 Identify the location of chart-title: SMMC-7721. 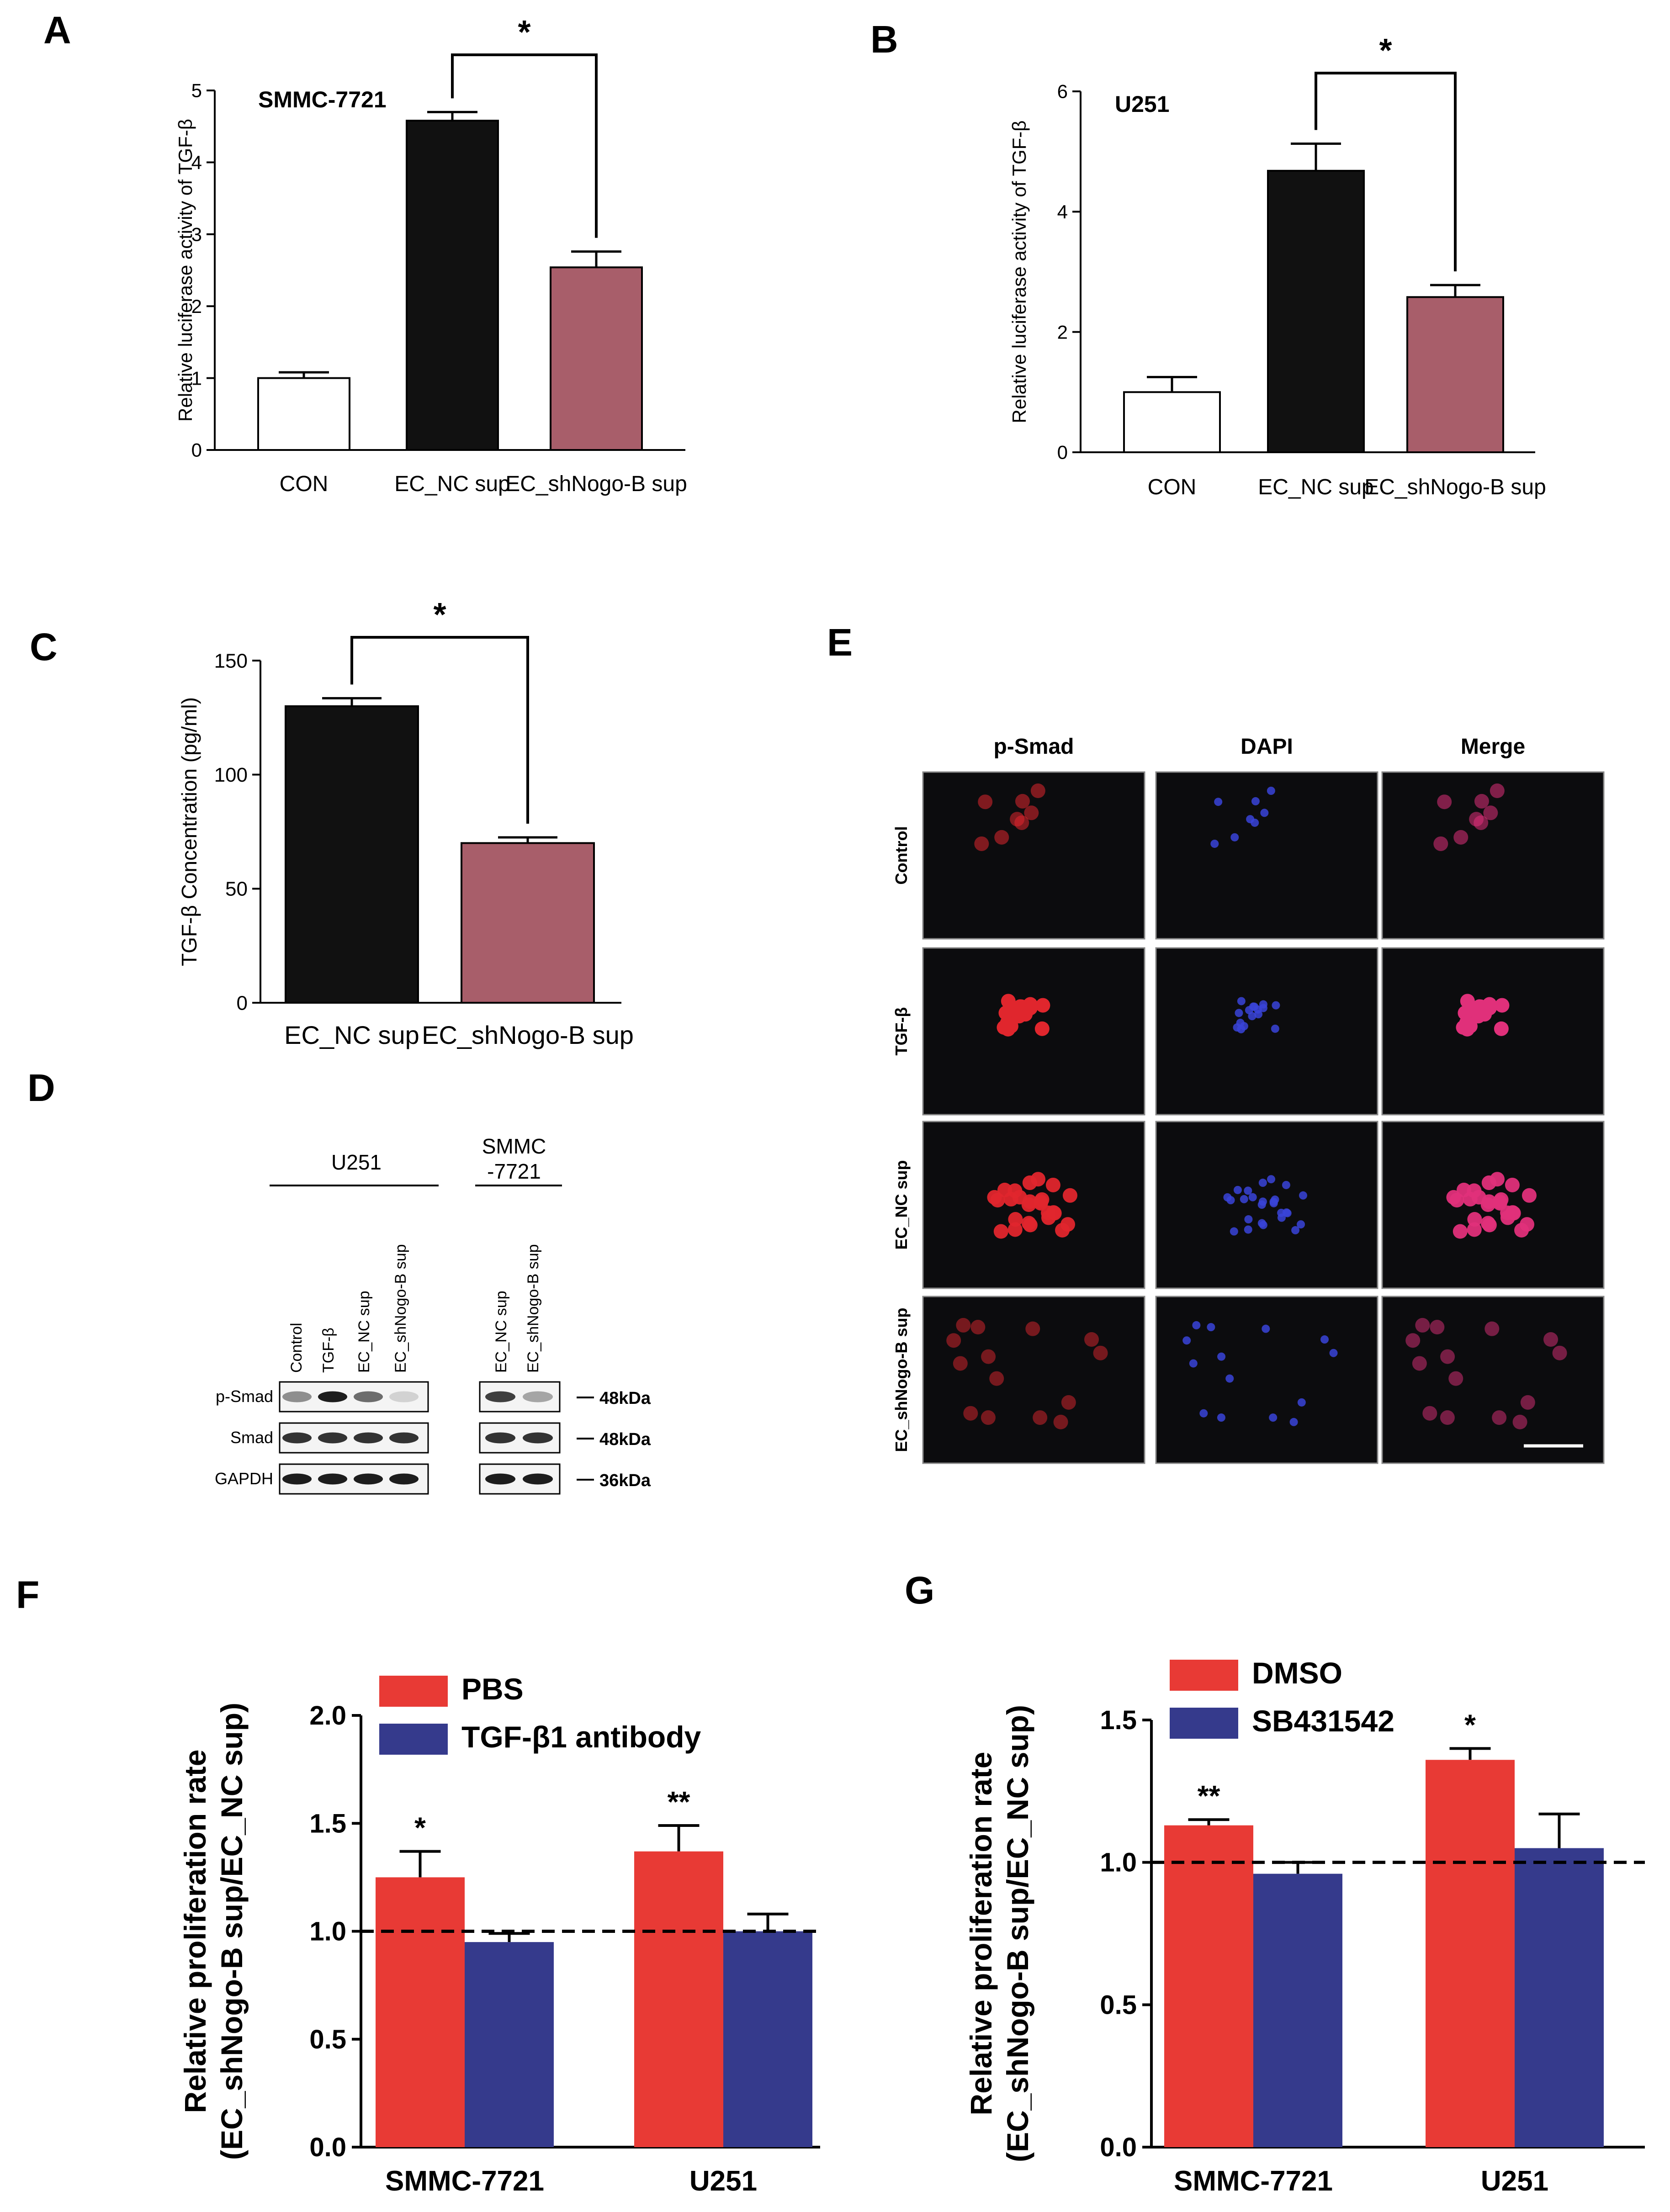
(322, 99).